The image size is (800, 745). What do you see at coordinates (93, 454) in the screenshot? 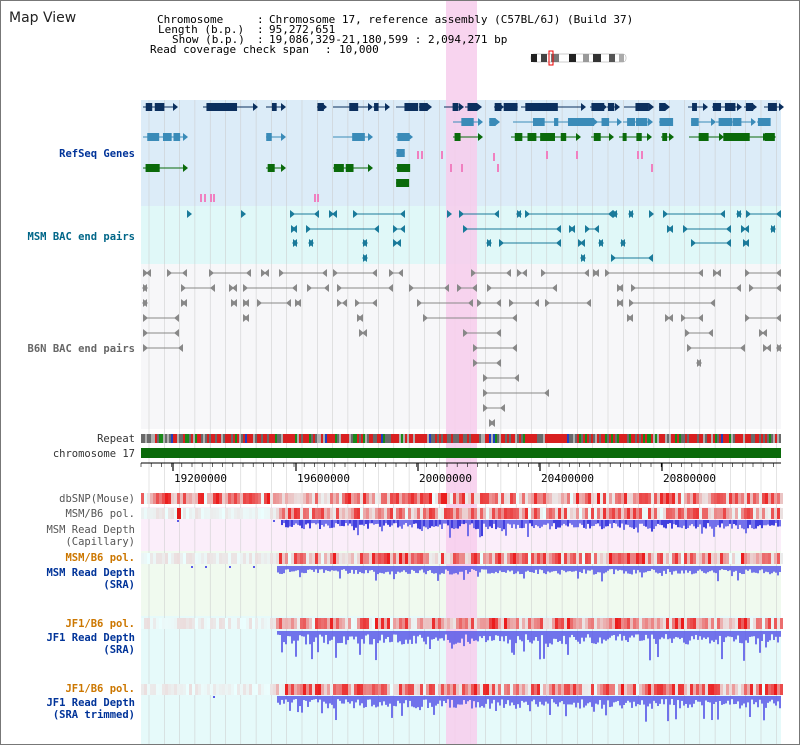
I see `track-label-chromosome: chromosome 17` at bounding box center [93, 454].